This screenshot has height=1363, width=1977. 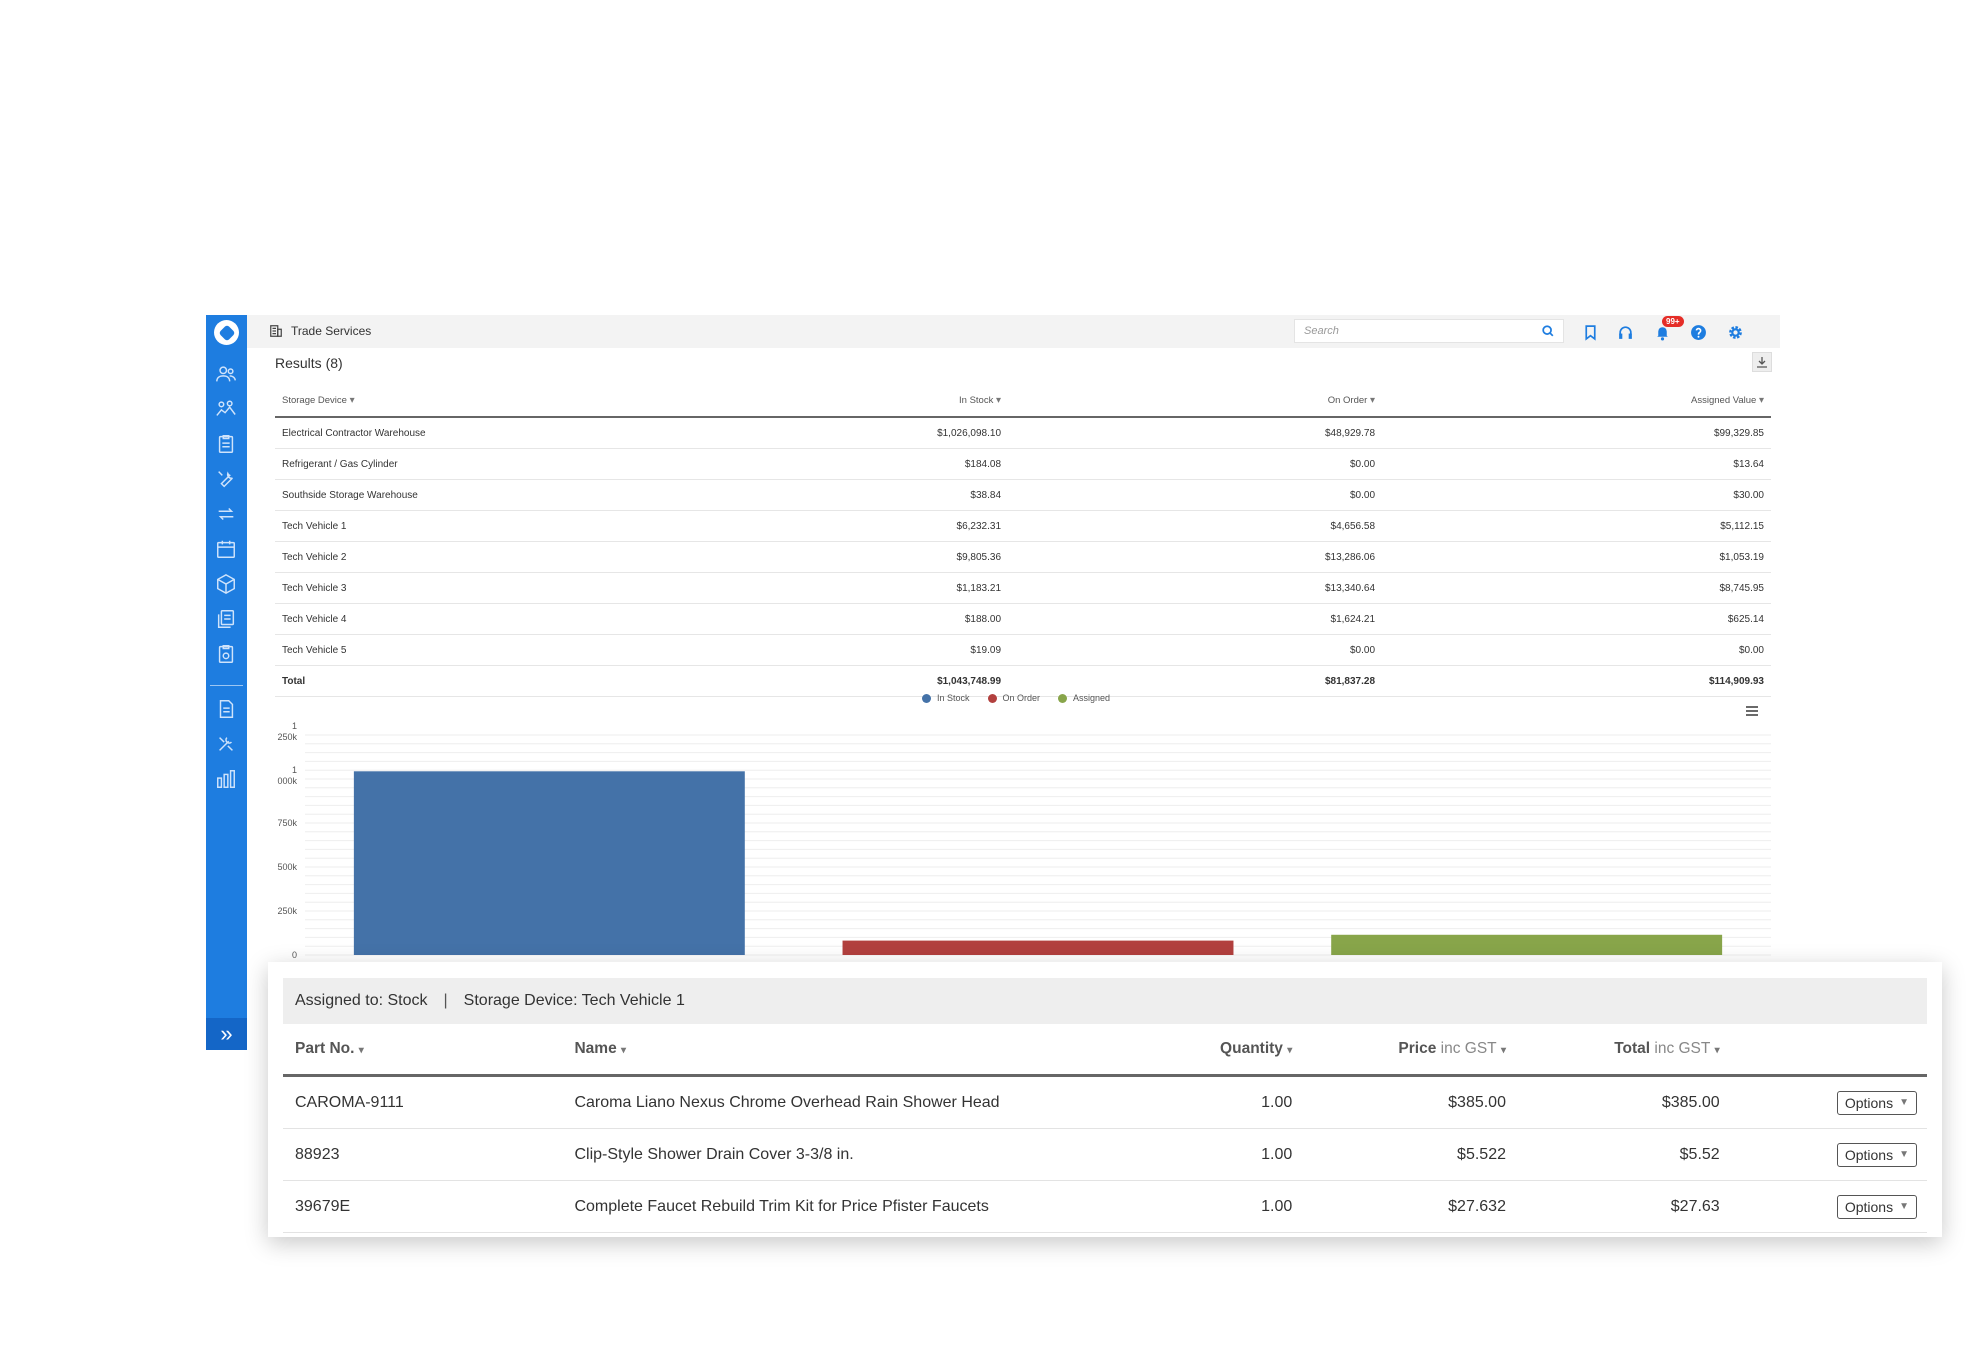 I want to click on in-stock-cell: $6,232.31, so click(x=896, y=526).